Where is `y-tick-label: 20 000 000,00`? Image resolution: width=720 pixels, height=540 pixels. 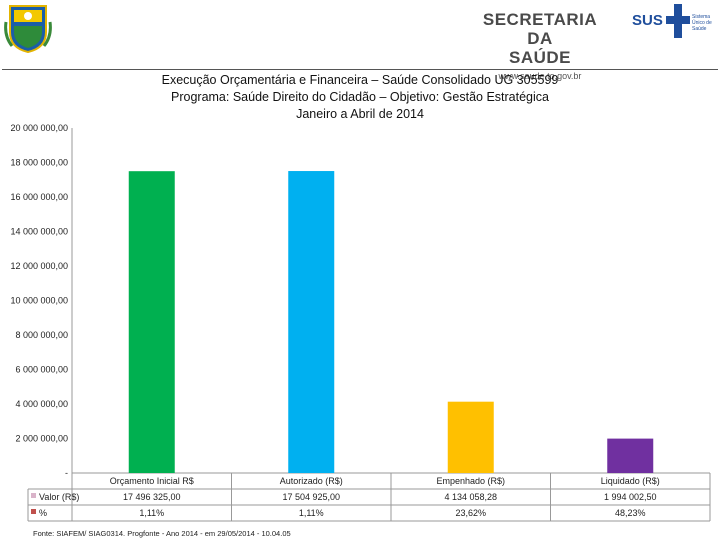 y-tick-label: 20 000 000,00 is located at coordinates (39, 128).